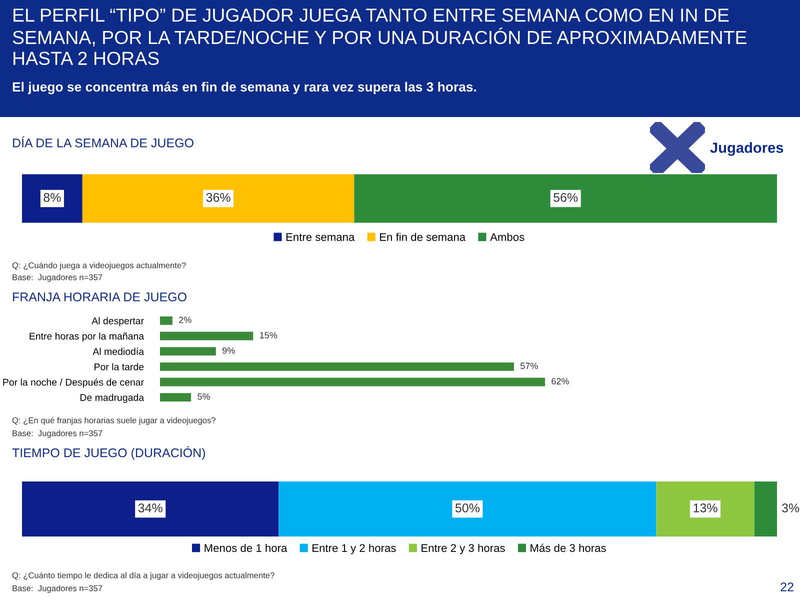 This screenshot has width=800, height=600. Describe the element at coordinates (379, 36) in the screenshot. I see `text: EL PERFIL “TIPO” DE JUGADOR JUEGA TANTO ENTRE SEMANA COMO EN IN DE SEMANA, POR LA TARDE/NOCHE Y POR UNA DURACIÓN DE APROXIMADAMENTE HASTA 2 HORAS` at that location.